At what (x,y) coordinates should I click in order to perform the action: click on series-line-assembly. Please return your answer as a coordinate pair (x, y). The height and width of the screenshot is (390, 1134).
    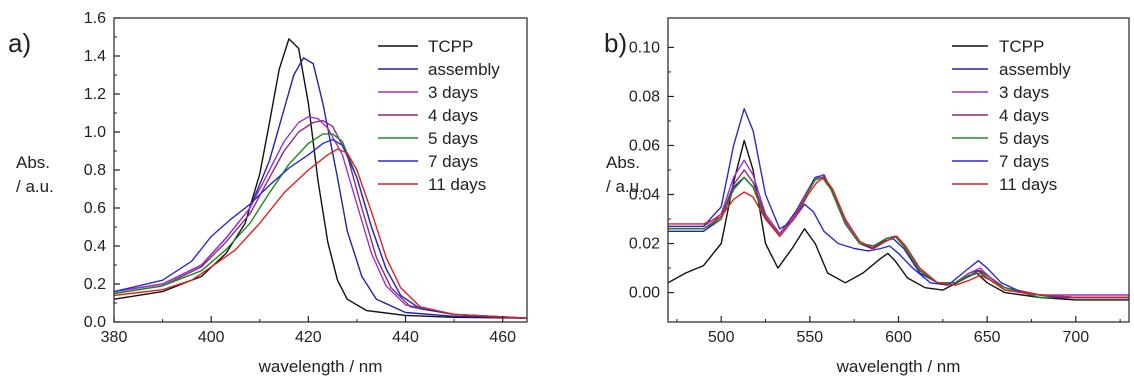
    Looking at the image, I should click on (898, 236).